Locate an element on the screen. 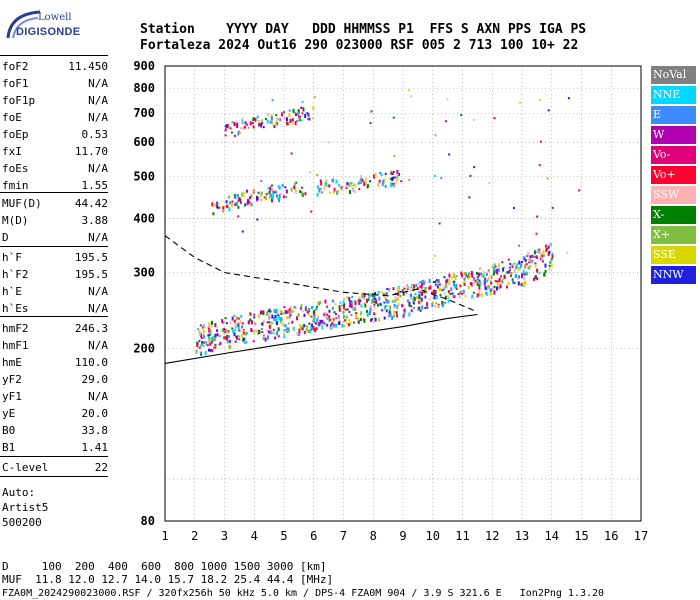 Image resolution: width=700 pixels, height=600 pixels. auto-label: Auto: is located at coordinates (19, 492).